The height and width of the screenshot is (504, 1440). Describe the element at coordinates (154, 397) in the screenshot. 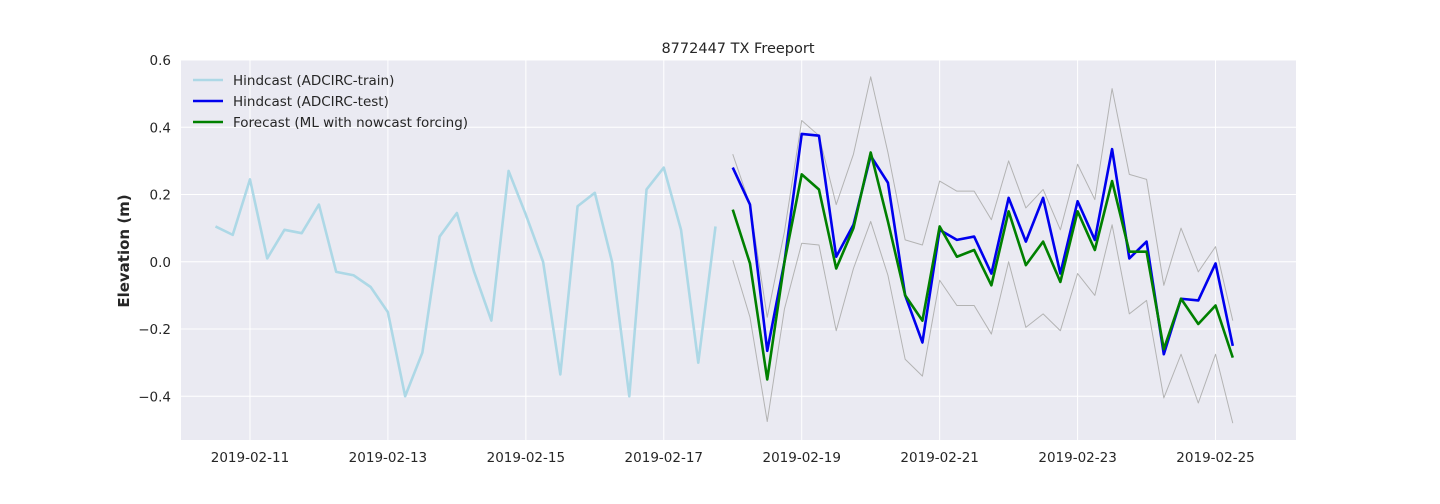

I see `y-tick-label: −0.4` at that location.